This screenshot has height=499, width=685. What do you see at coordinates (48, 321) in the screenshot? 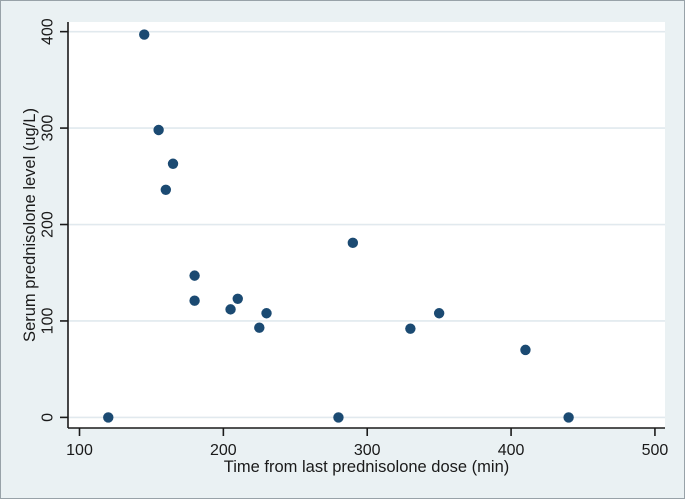
I see `y-tick-label: 100` at bounding box center [48, 321].